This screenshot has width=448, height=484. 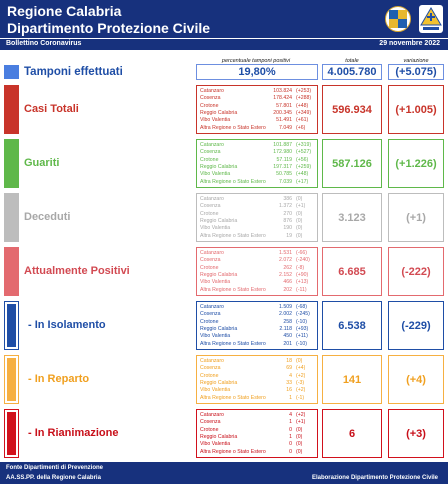 What do you see at coordinates (257, 275) in the screenshot?
I see `province-row: Reggio Calabria 2.152 (+90)` at bounding box center [257, 275].